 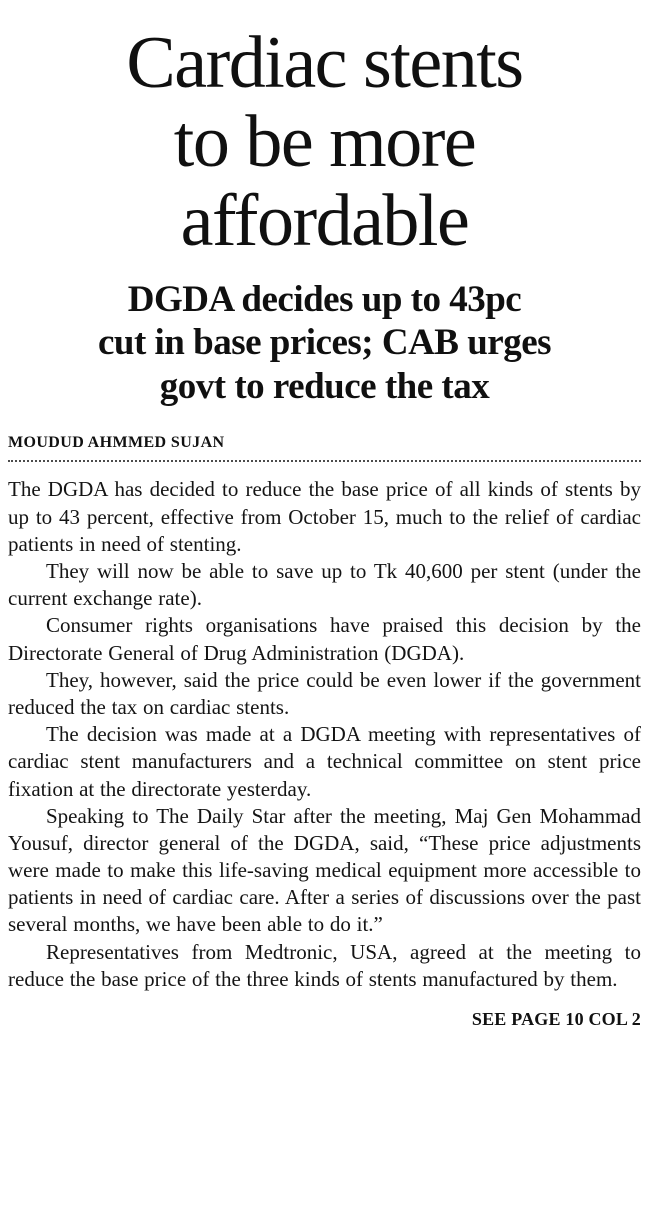 What do you see at coordinates (324, 443) in the screenshot?
I see `byline-row: MOUDUD AHMMED SUJAN` at bounding box center [324, 443].